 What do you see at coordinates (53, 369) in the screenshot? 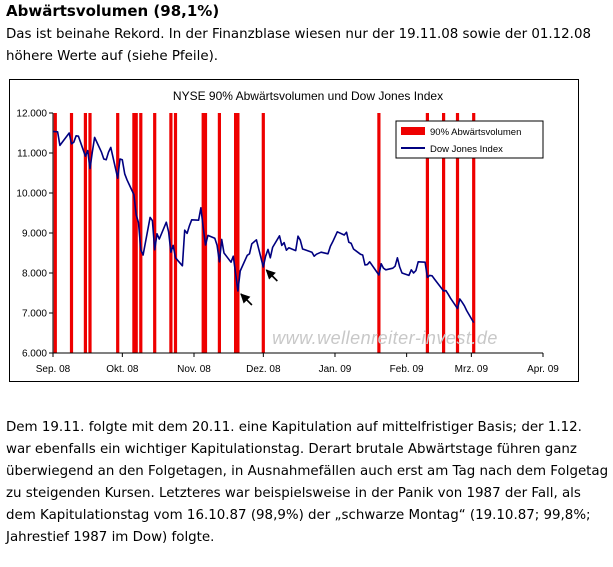
I see `x-tick-label: Sep. 08` at bounding box center [53, 369].